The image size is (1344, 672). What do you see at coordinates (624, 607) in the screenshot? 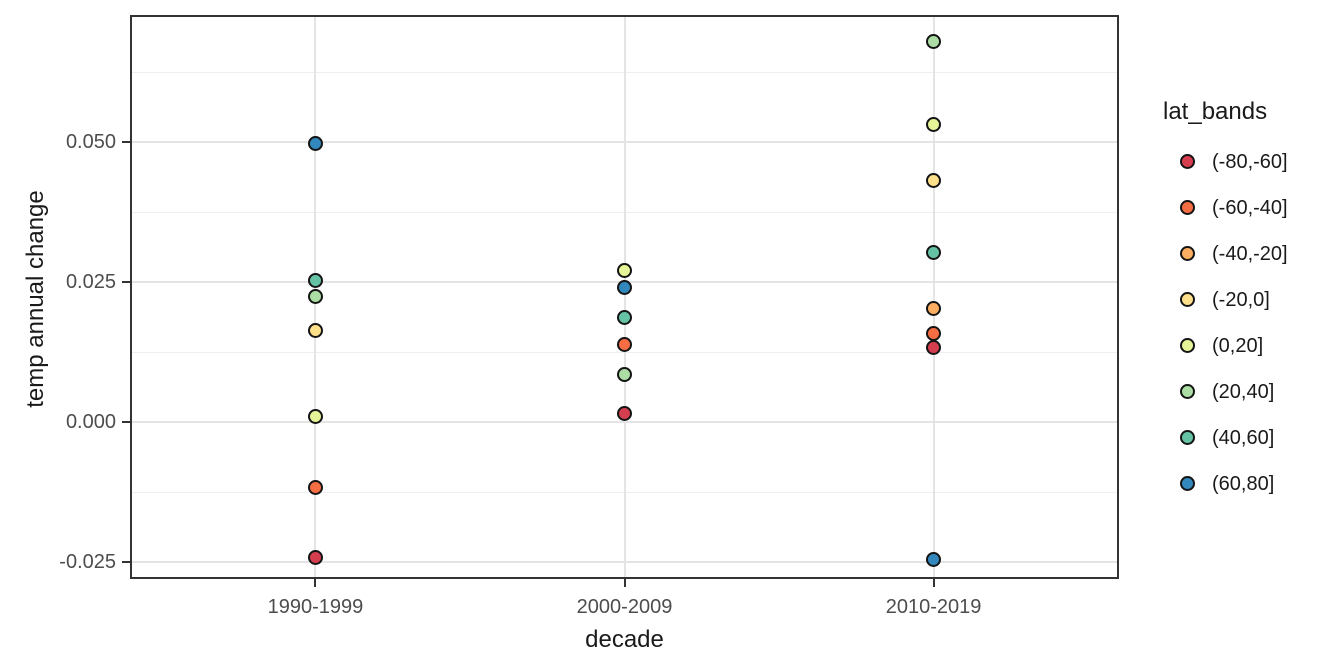
I see `x-tick-label: 2000-2009` at bounding box center [624, 607].